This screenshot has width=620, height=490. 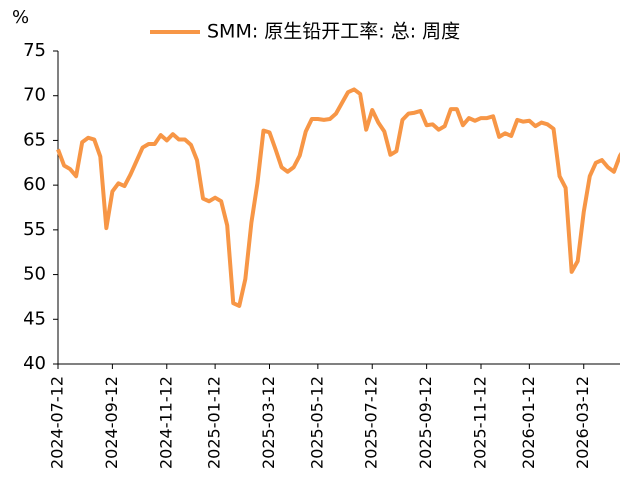 I want to click on x-tick-label: 2025-01-12, so click(x=214, y=422).